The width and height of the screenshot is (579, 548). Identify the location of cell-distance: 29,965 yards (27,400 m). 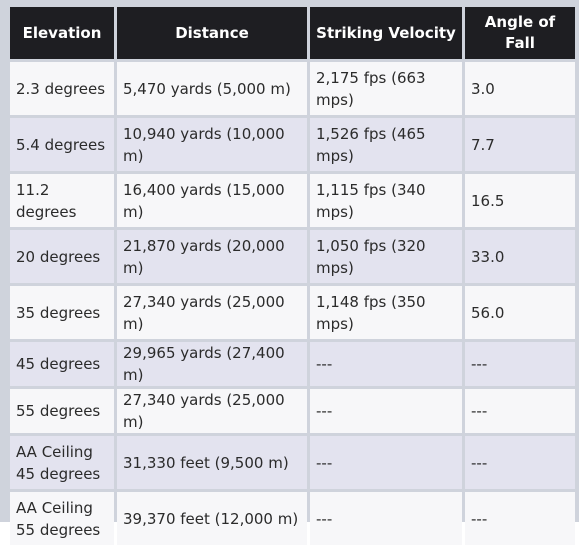
(212, 364).